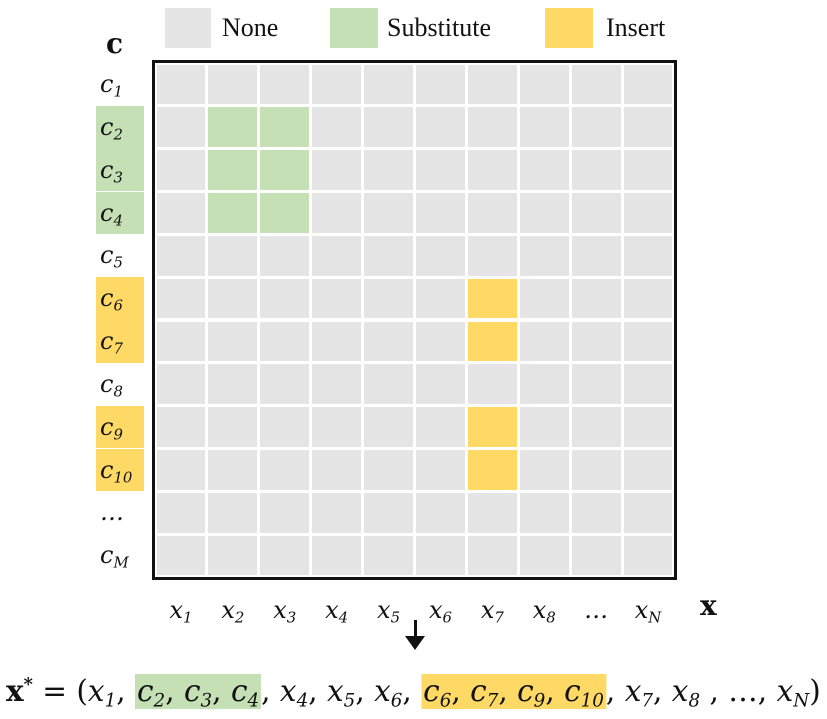  I want to click on row-label-text: c2, so click(111, 128).